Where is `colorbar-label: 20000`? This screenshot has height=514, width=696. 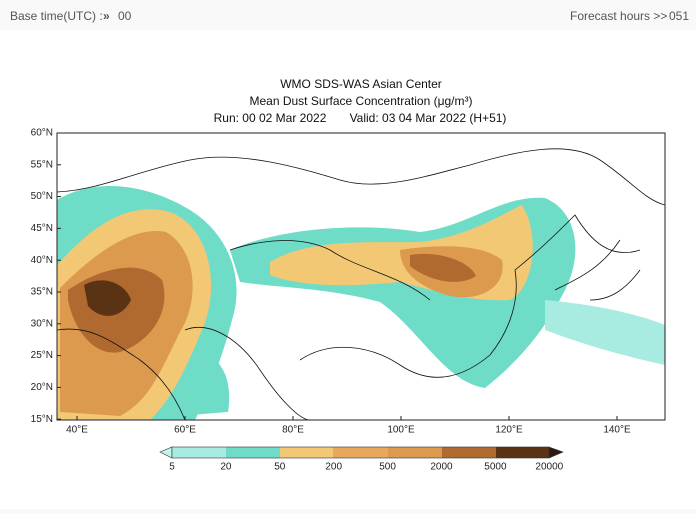 colorbar-label: 20000 is located at coordinates (549, 467).